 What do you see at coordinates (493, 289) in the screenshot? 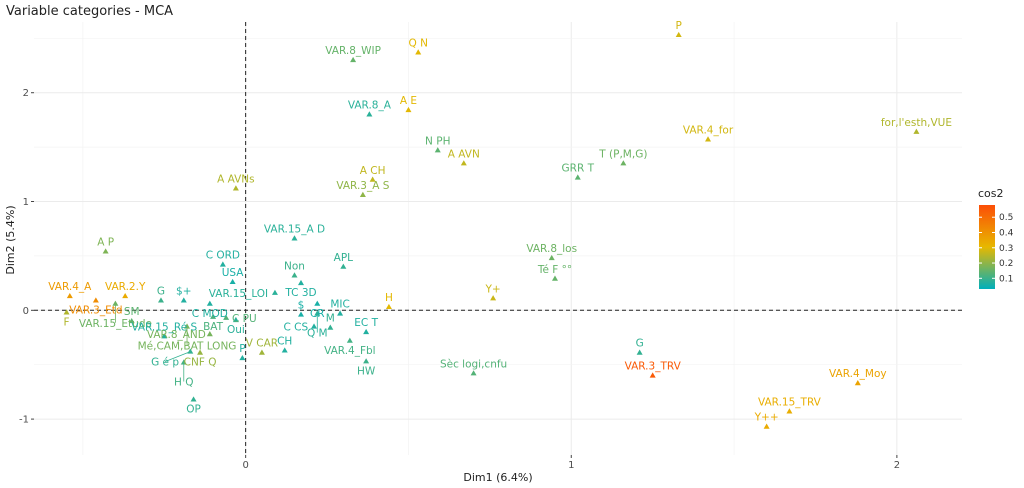
I see `point-label: Y+` at bounding box center [493, 289].